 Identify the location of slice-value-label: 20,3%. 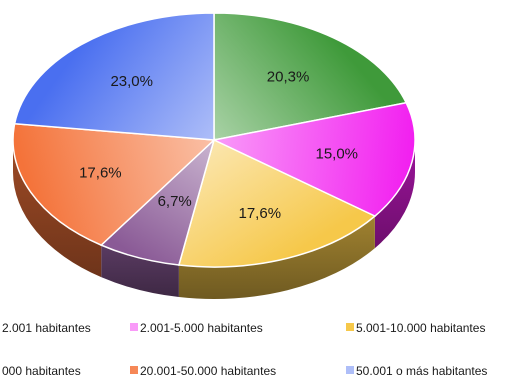
(288, 77).